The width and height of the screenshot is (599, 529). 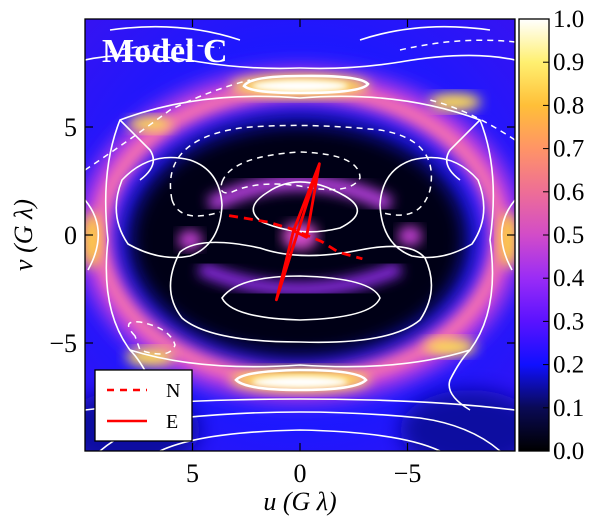 I want to click on y-axis-label: v (G λ), so click(x=23, y=235).